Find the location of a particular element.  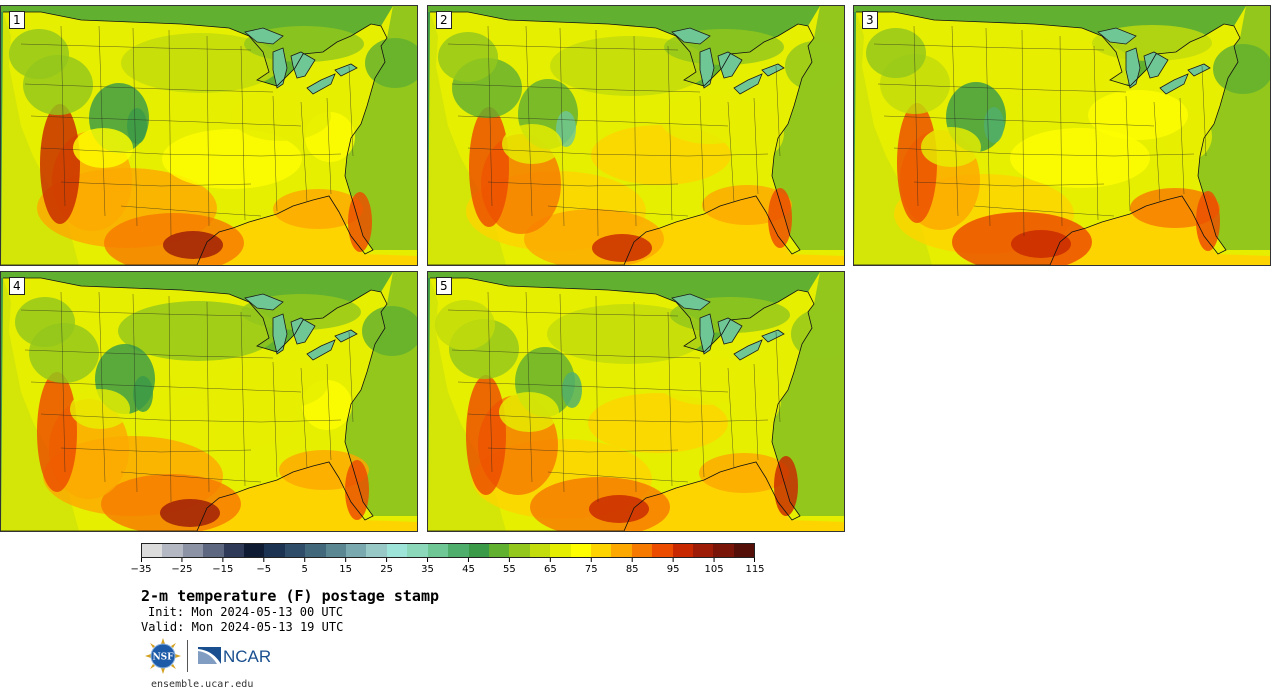

init-time: Init: Mon 2024-05-13 00 UTC is located at coordinates (246, 612).